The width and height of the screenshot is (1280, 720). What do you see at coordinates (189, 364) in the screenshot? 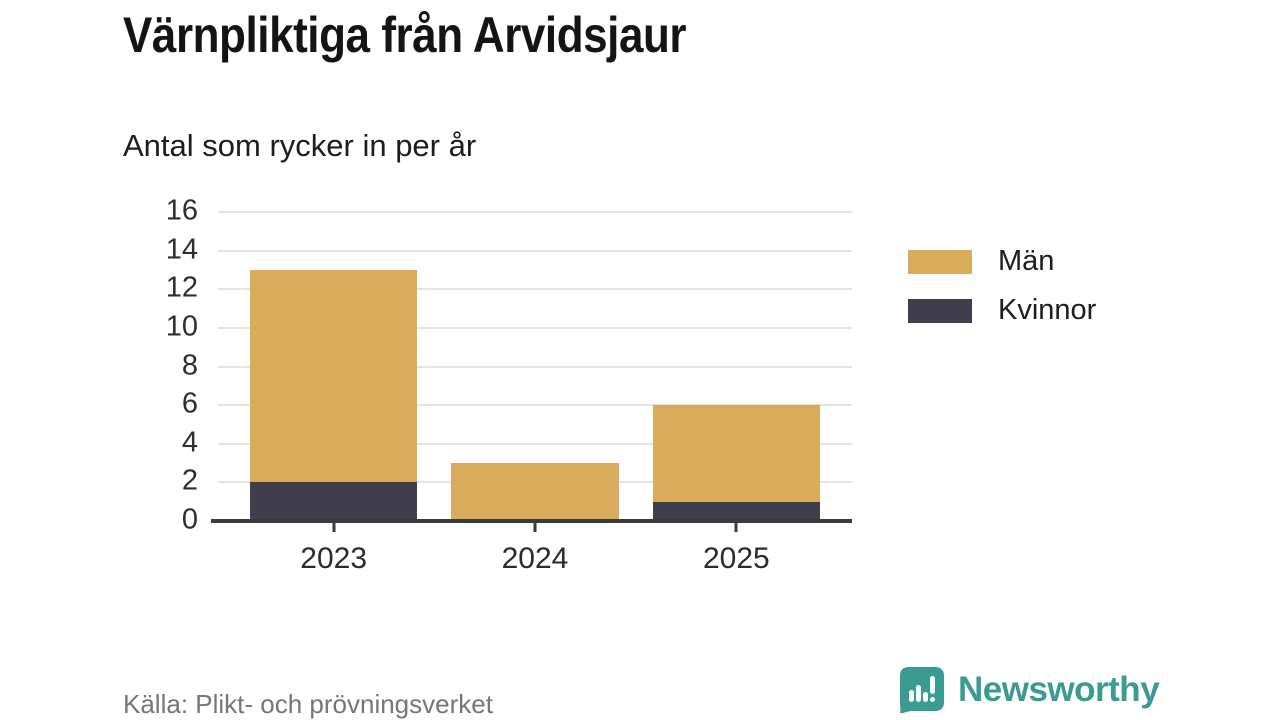
I see `y-axis-tick-label: 8` at bounding box center [189, 364].